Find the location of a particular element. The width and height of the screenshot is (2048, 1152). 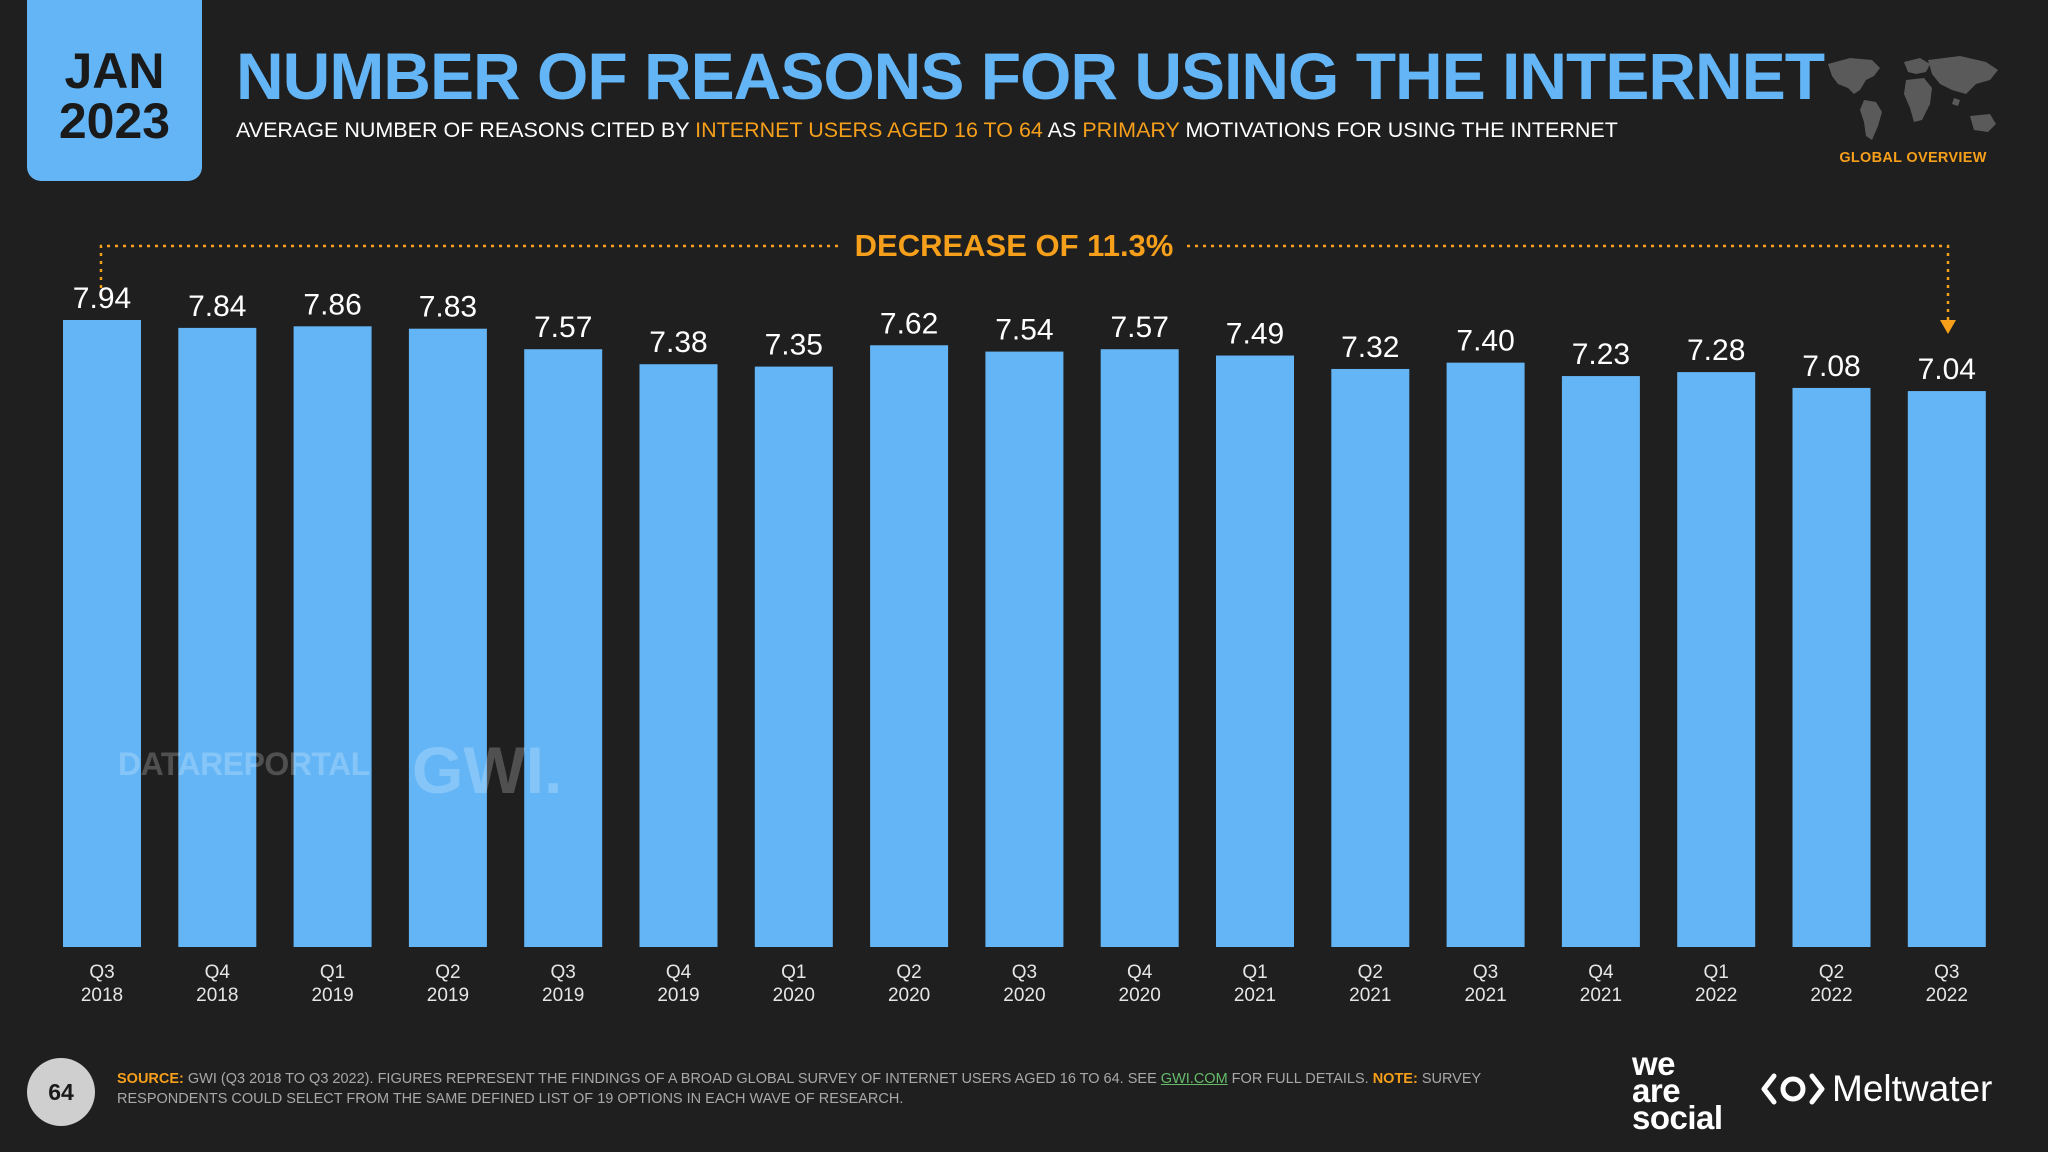

x-tick-label-2-1: 2019 is located at coordinates (332, 995).